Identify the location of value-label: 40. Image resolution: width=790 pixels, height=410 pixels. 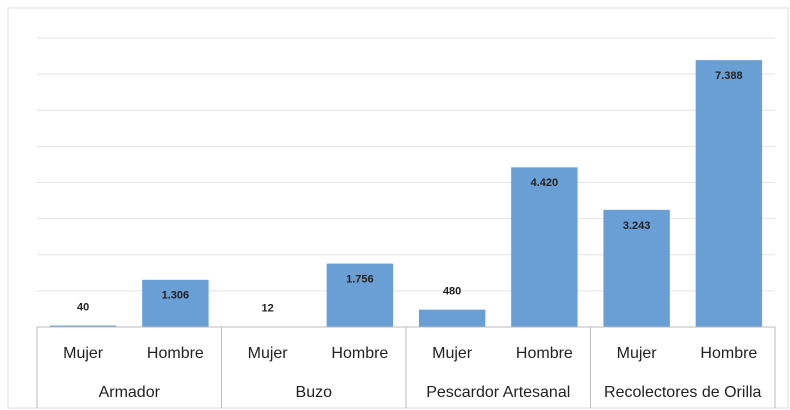
(83, 307).